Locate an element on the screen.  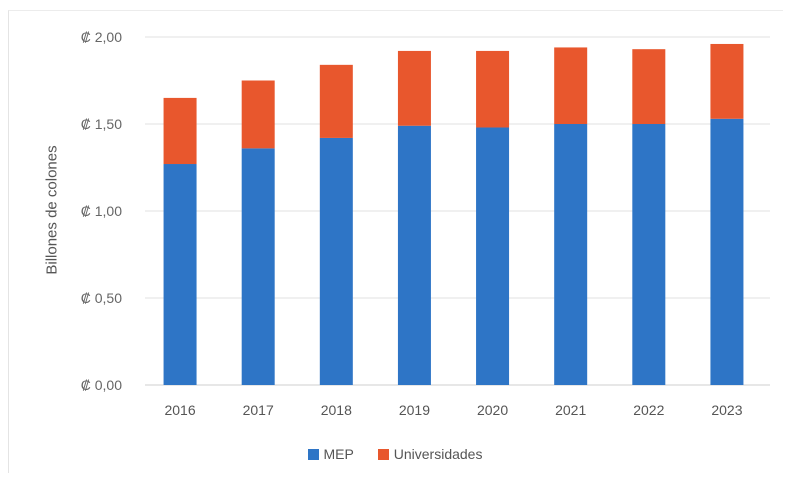
legend-item-mep: MEP is located at coordinates (330, 454).